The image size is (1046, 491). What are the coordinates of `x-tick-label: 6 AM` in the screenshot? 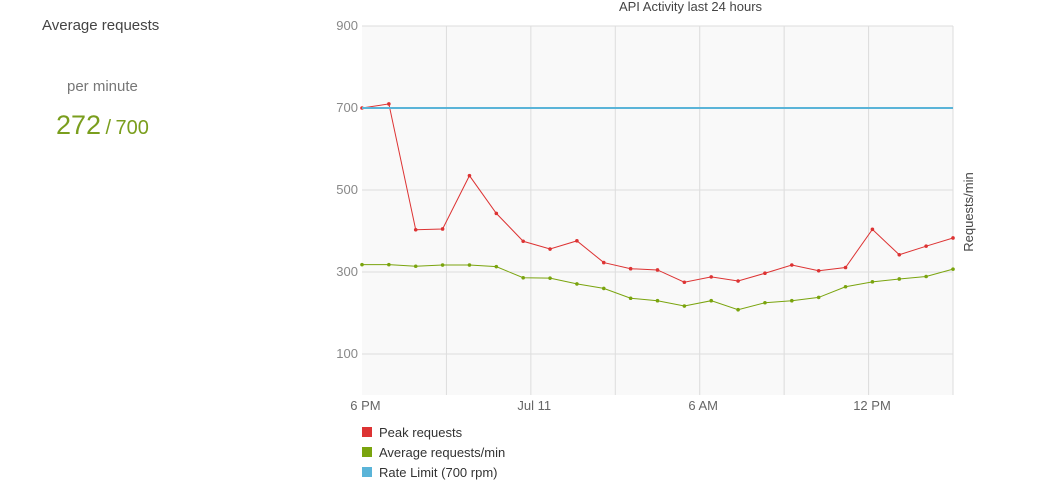 It's located at (703, 405).